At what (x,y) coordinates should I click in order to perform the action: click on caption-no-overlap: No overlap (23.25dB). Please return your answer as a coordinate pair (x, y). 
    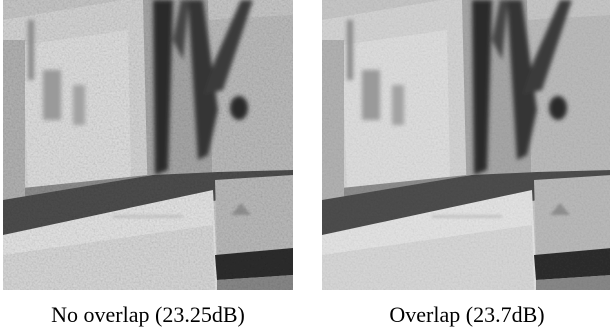
    Looking at the image, I should click on (148, 314).